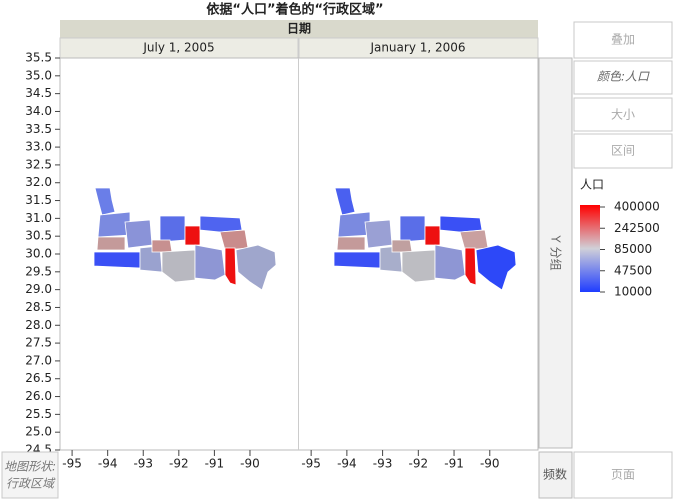 Image resolution: width=677 pixels, height=501 pixels. What do you see at coordinates (633, 249) in the screenshot?
I see `legend-tick-label: 85000` at bounding box center [633, 249].